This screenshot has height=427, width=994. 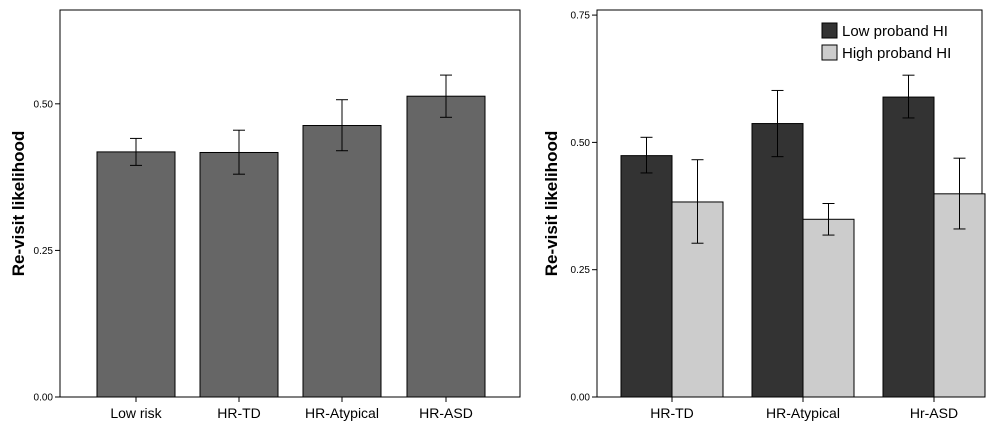 I want to click on y-tick-label: 0.75, so click(x=581, y=16).